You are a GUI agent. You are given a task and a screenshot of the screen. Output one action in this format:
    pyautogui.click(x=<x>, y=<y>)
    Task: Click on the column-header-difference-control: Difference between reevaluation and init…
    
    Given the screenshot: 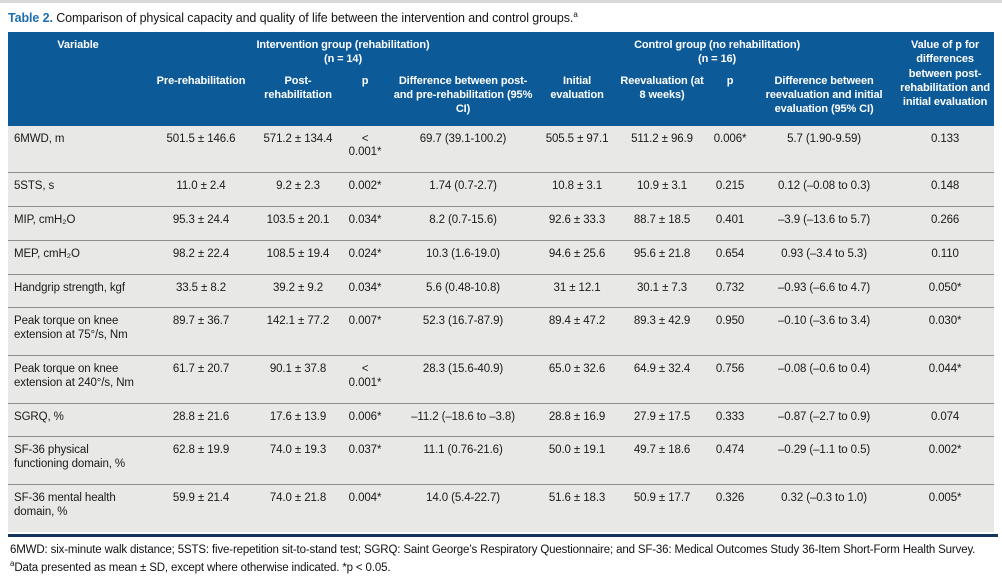 What is the action you would take?
    pyautogui.click(x=824, y=98)
    